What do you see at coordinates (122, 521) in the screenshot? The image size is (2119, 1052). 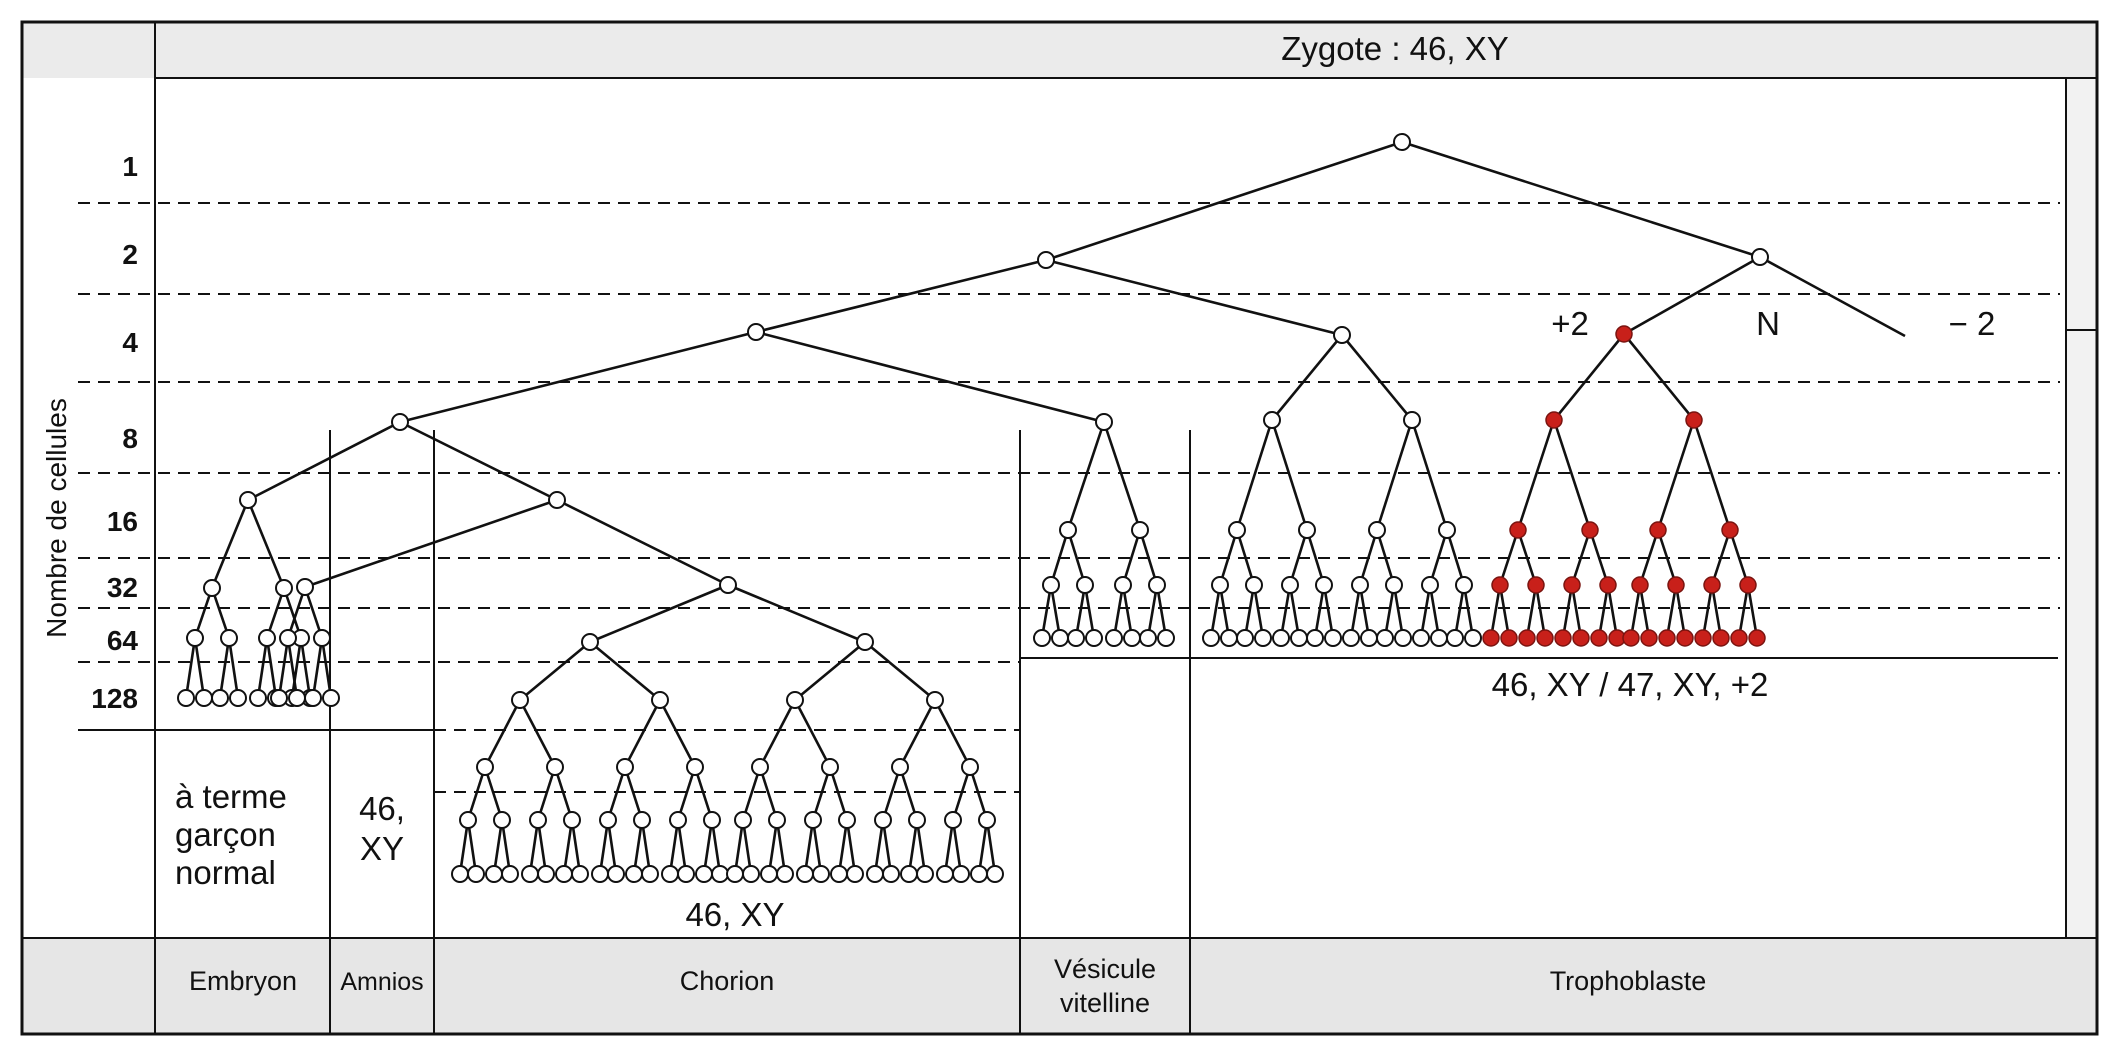 I see `row-label-16: 16` at bounding box center [122, 521].